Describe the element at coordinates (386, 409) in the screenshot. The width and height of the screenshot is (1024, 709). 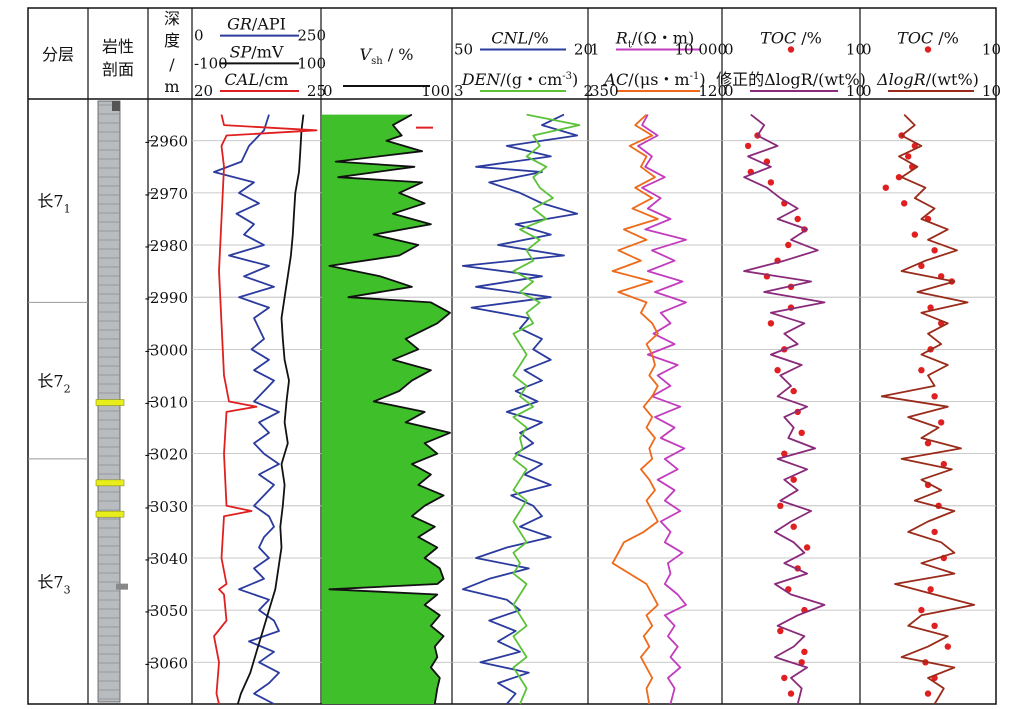
I see `vsh-fill-area` at that location.